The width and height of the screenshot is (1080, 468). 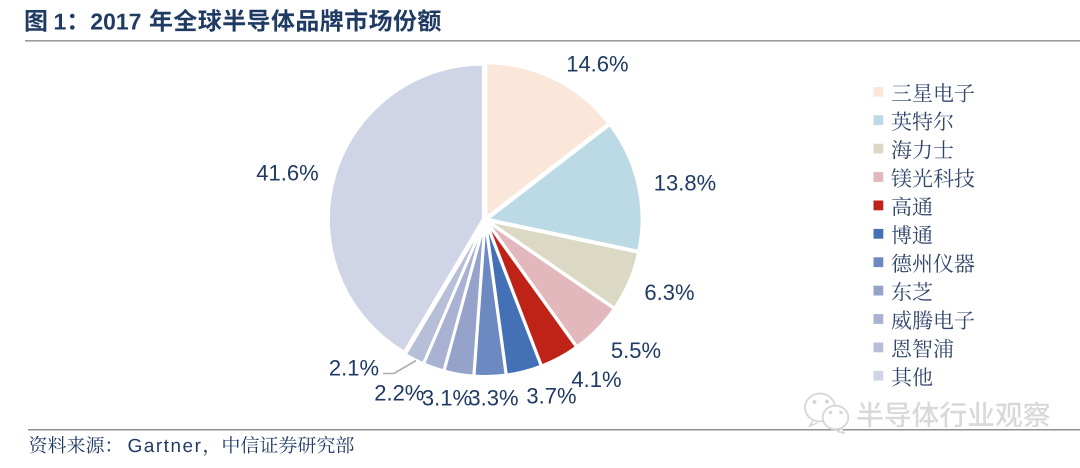 What do you see at coordinates (596, 379) in the screenshot?
I see `svg-text: 4.1%` at bounding box center [596, 379].